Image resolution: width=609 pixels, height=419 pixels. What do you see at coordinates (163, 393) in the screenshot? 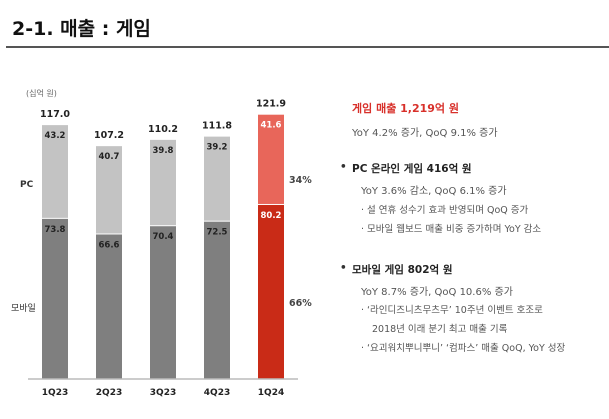
I see `x-tick-label: 3Q23` at bounding box center [163, 393].